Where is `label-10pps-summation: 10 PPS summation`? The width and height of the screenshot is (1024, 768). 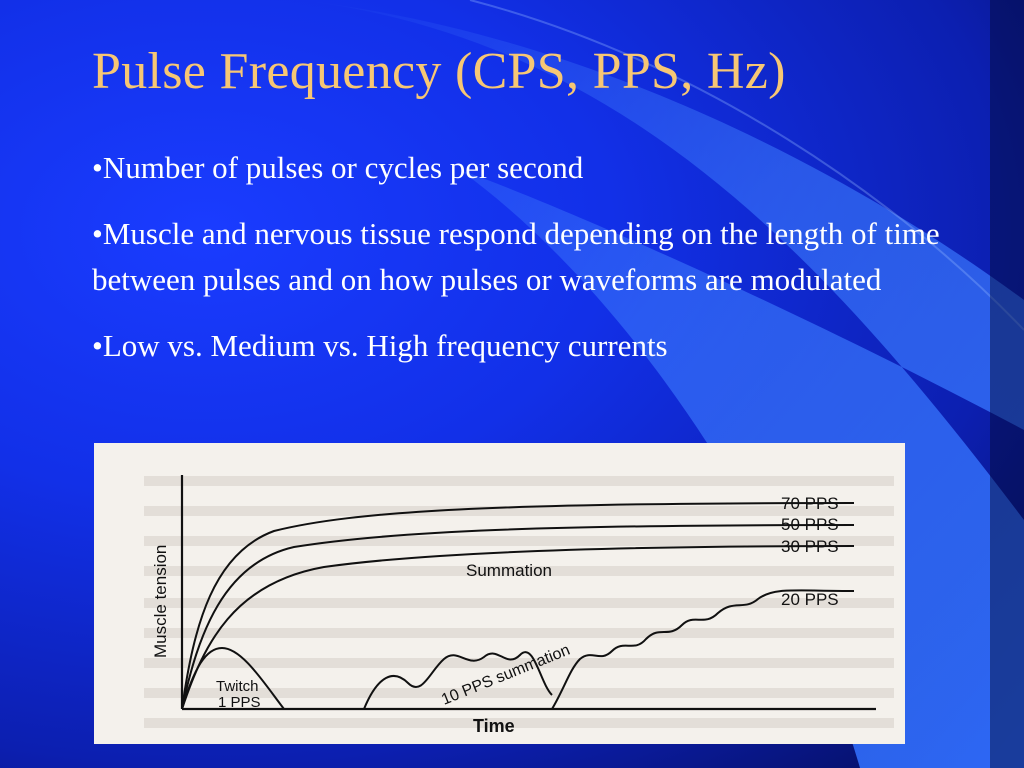 label-10pps-summation: 10 PPS summation is located at coordinates (505, 675).